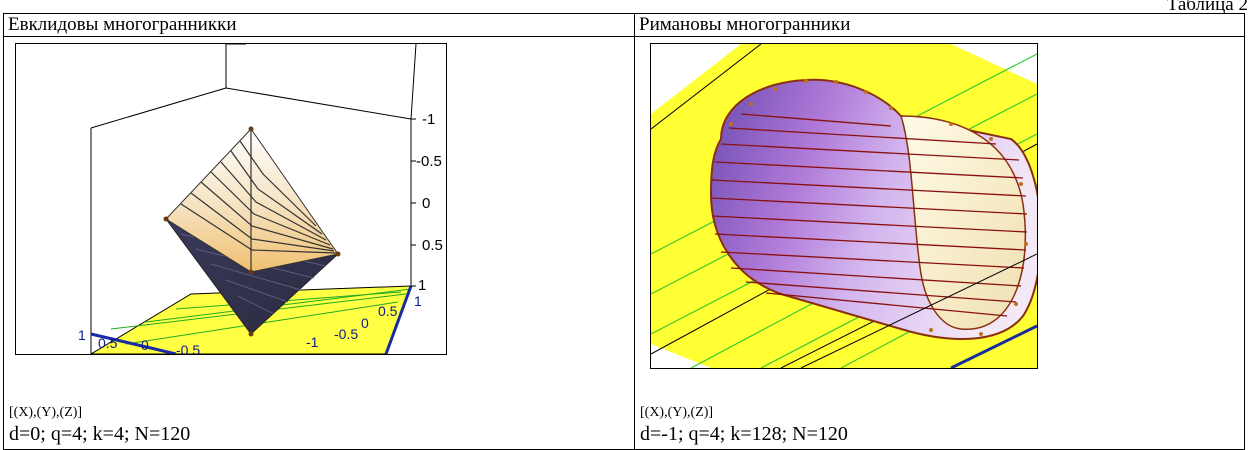  What do you see at coordinates (319, 25) in the screenshot?
I see `header-euclidean: Евклидовы многогранникки` at bounding box center [319, 25].